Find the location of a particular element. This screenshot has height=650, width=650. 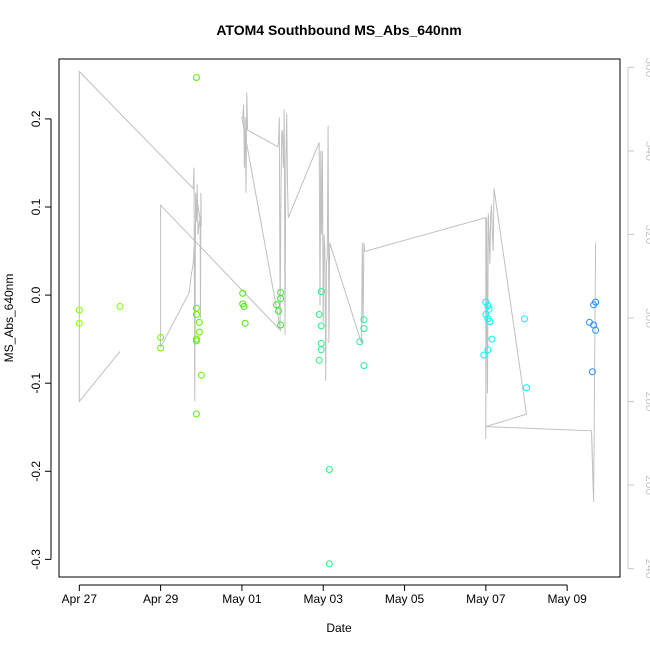

x-tick-label: Apr 27 is located at coordinates (80, 599).